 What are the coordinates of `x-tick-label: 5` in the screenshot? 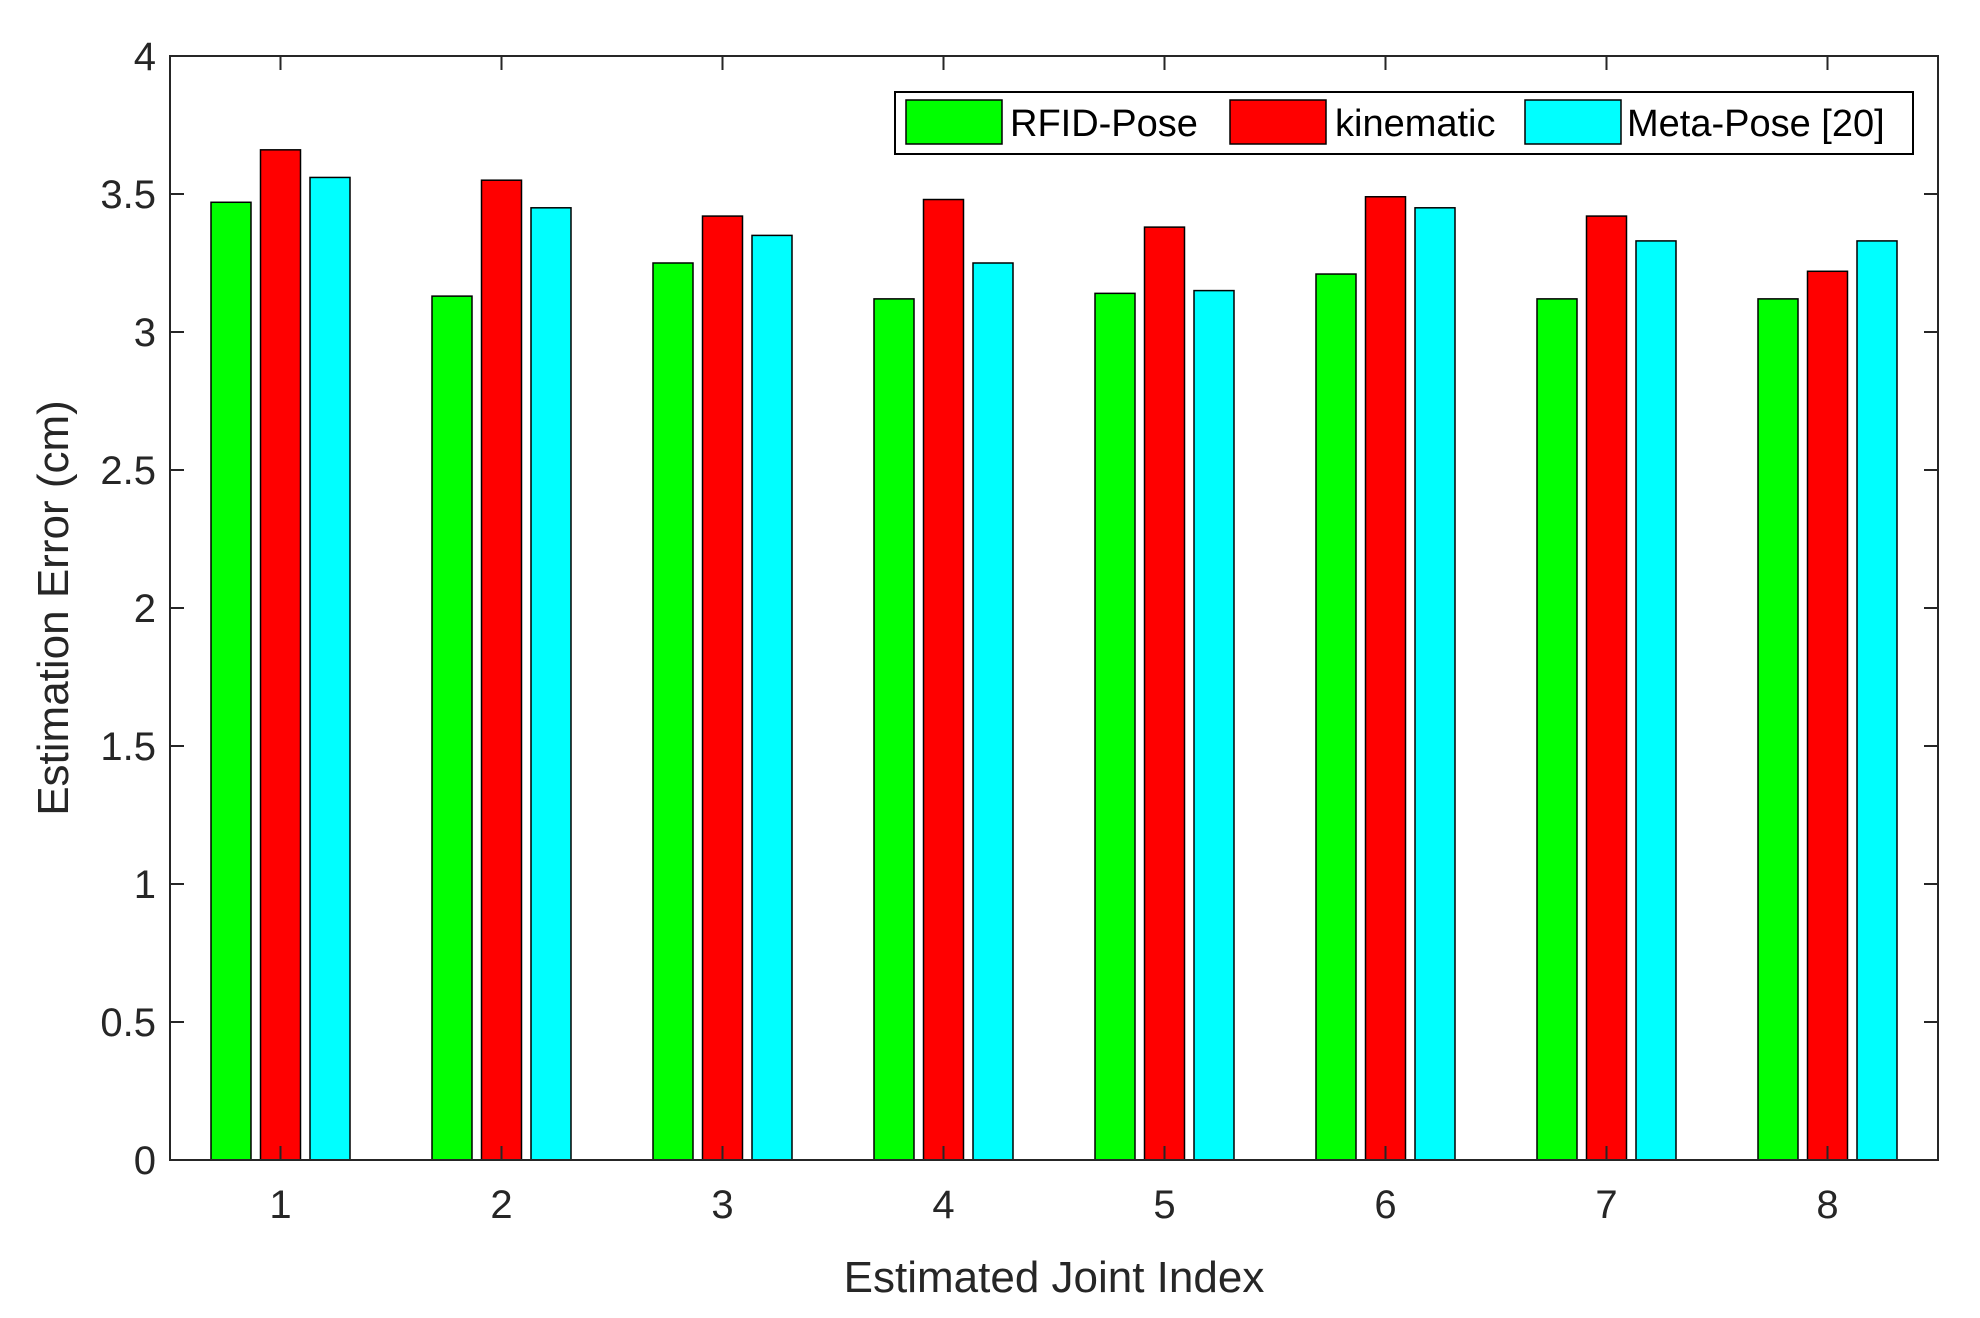 It's located at (1164, 1205).